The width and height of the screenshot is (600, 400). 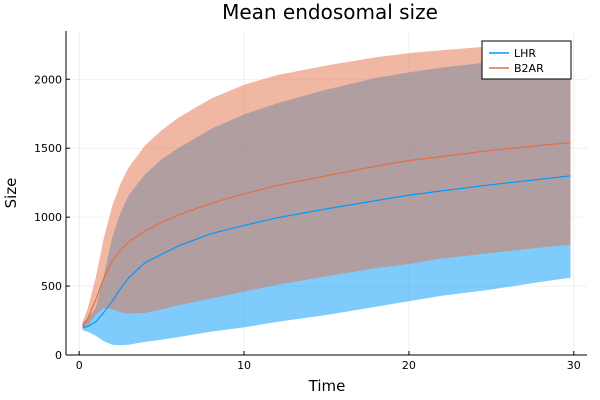 I want to click on legend: LHR B2AR, so click(x=526, y=60).